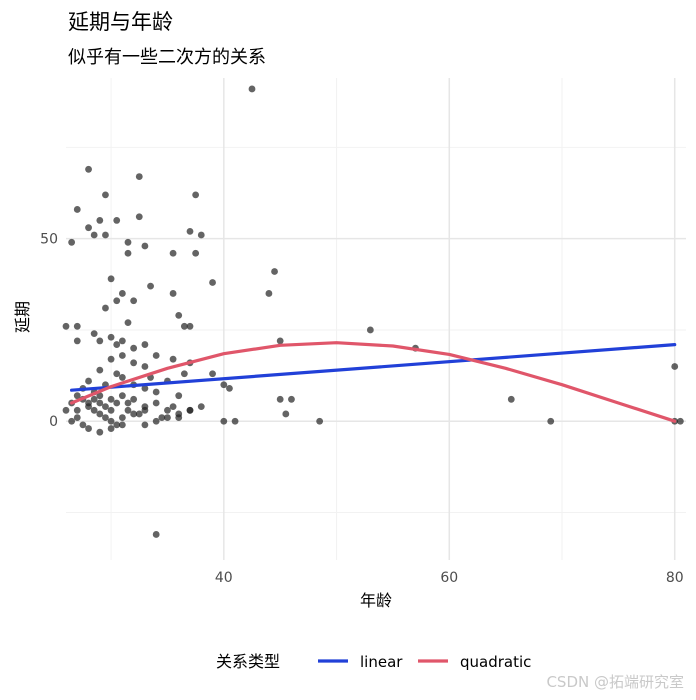  I want to click on y-tick-label: 0, so click(53, 422).